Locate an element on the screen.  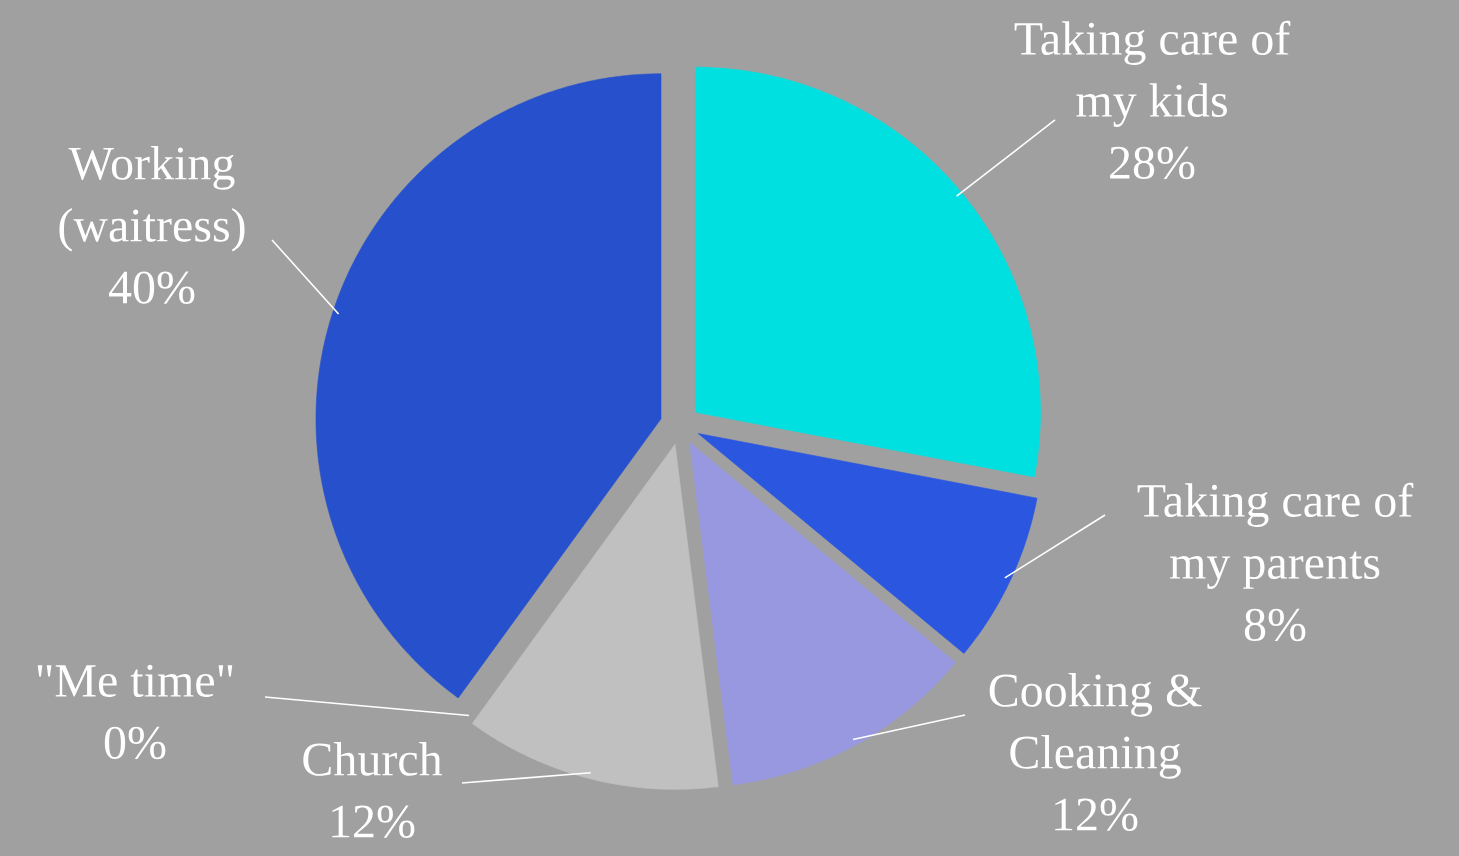
slice-label: Church is located at coordinates (373, 759).